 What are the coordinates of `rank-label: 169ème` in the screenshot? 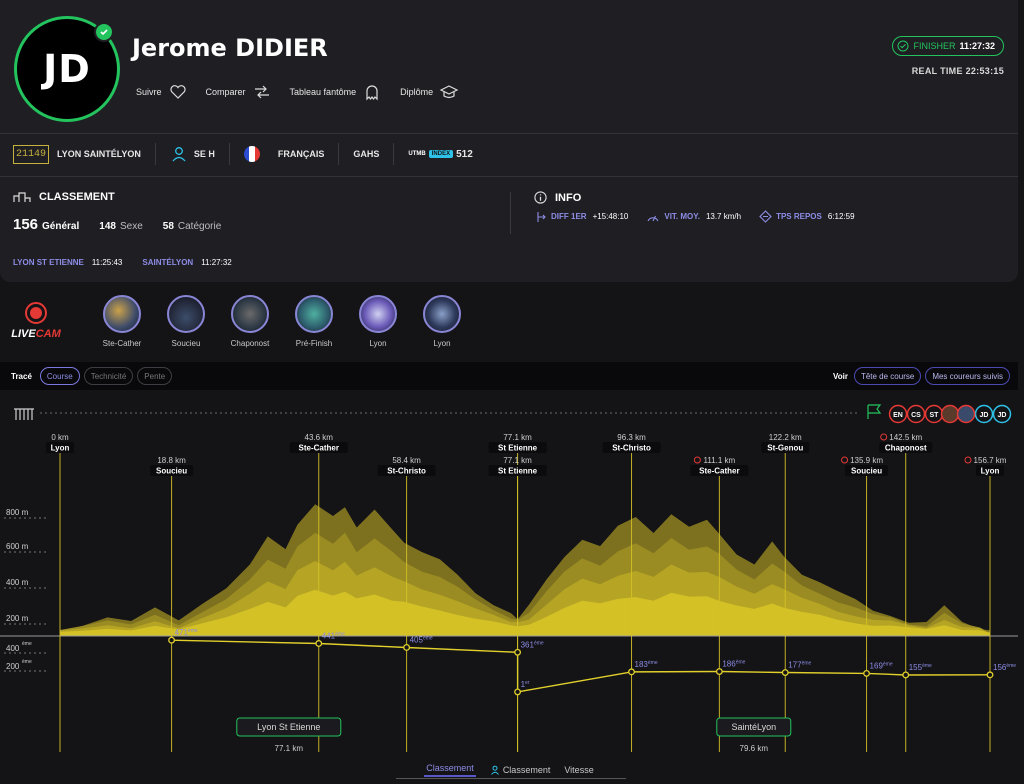 It's located at (881, 665).